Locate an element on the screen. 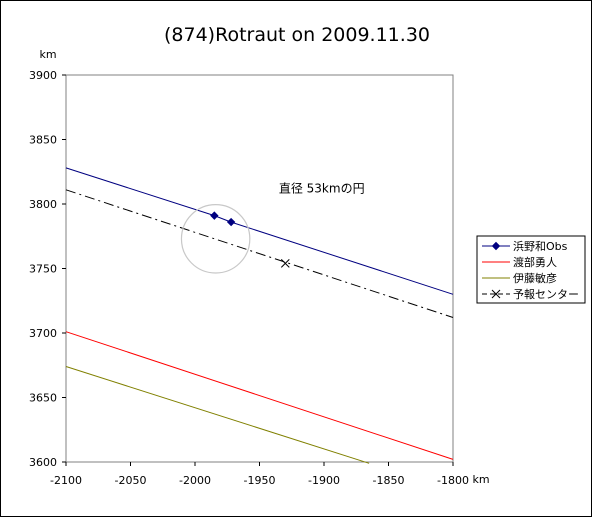  y-tick-label: 3900 is located at coordinates (43, 75).